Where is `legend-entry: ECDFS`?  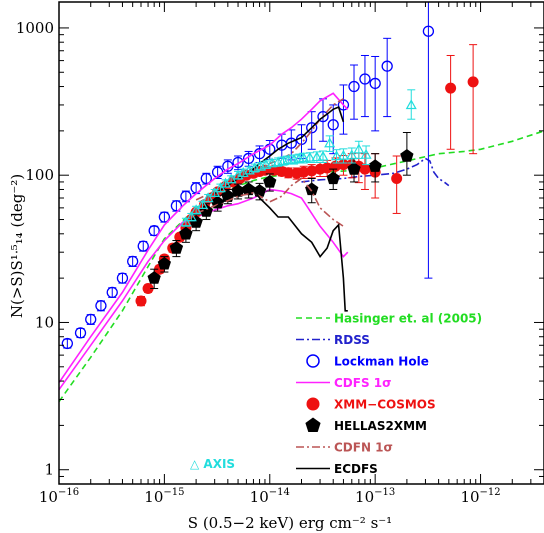 legend-entry: ECDFS is located at coordinates (337, 469).